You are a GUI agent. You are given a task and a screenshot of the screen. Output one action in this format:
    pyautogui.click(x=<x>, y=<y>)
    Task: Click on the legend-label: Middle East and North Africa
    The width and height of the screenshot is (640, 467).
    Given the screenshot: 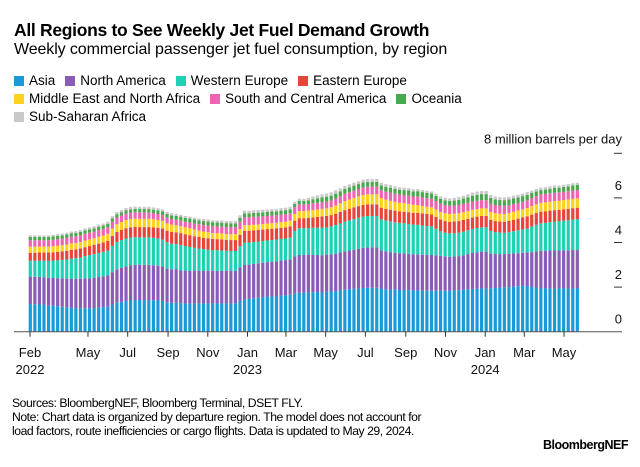 What is the action you would take?
    pyautogui.click(x=115, y=98)
    